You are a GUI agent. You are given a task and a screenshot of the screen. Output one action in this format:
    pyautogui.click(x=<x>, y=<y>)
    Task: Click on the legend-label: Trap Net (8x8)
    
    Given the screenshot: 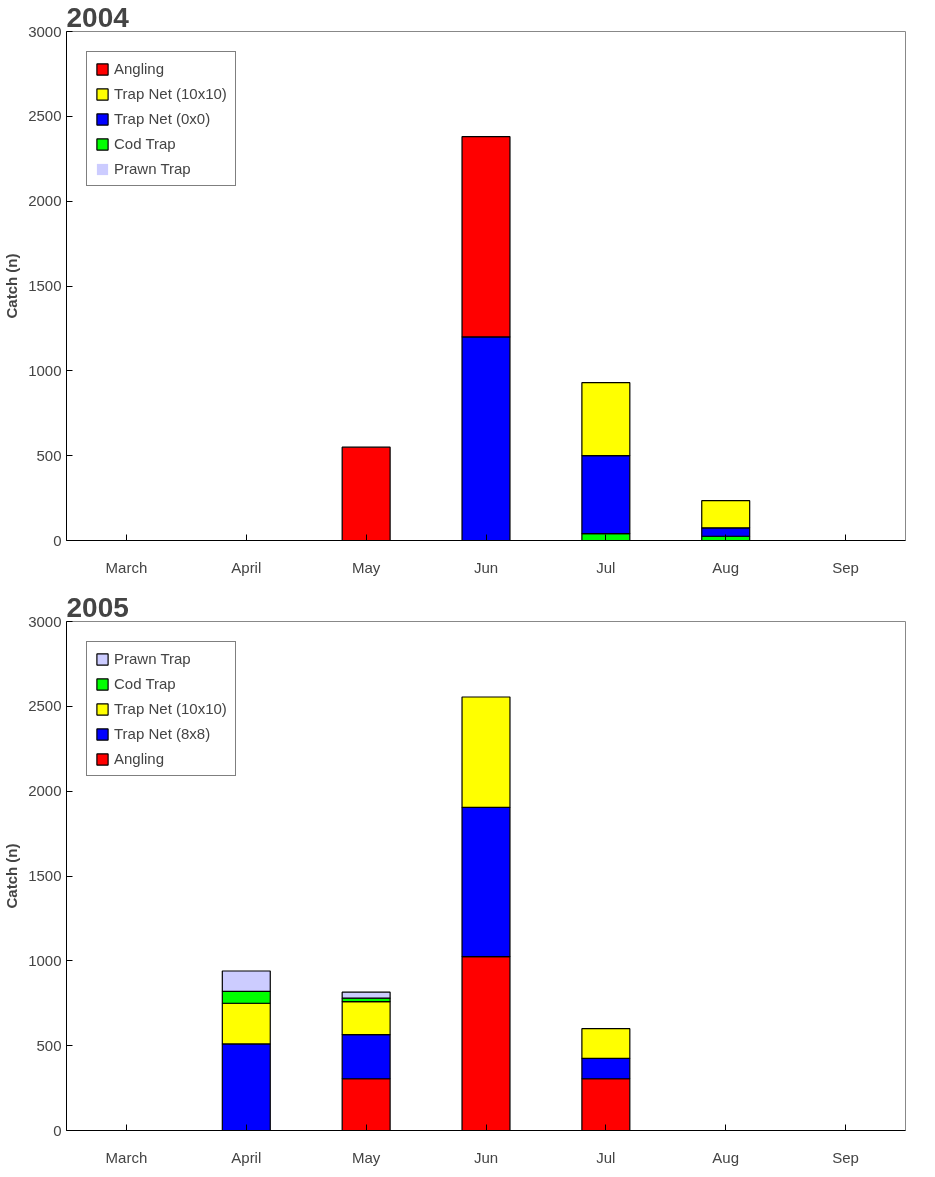 What is the action you would take?
    pyautogui.click(x=162, y=733)
    